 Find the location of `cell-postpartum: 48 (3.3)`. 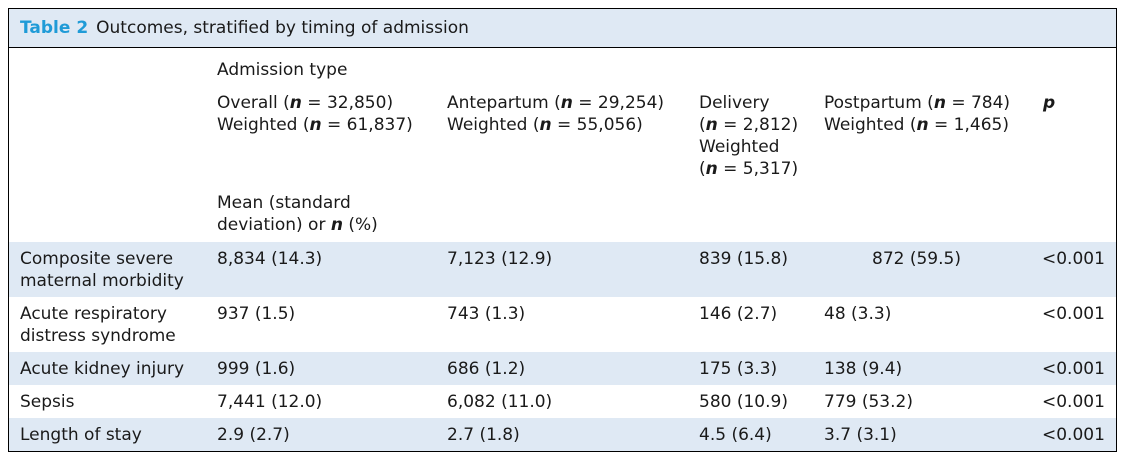

cell-postpartum: 48 (3.3) is located at coordinates (858, 314).